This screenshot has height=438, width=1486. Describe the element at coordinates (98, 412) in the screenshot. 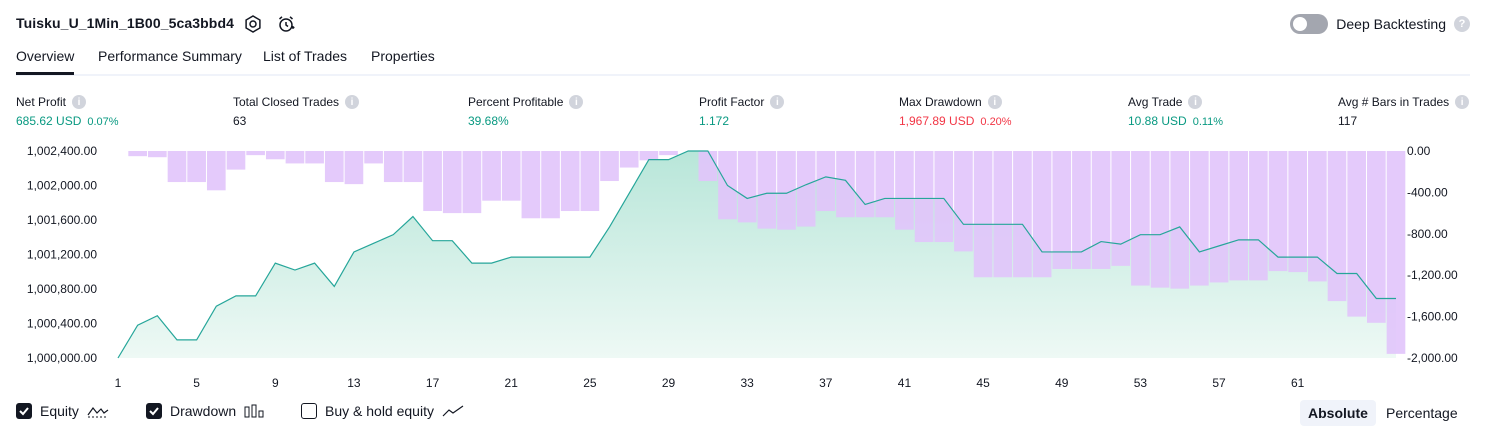

I see `equity-line-icon` at that location.